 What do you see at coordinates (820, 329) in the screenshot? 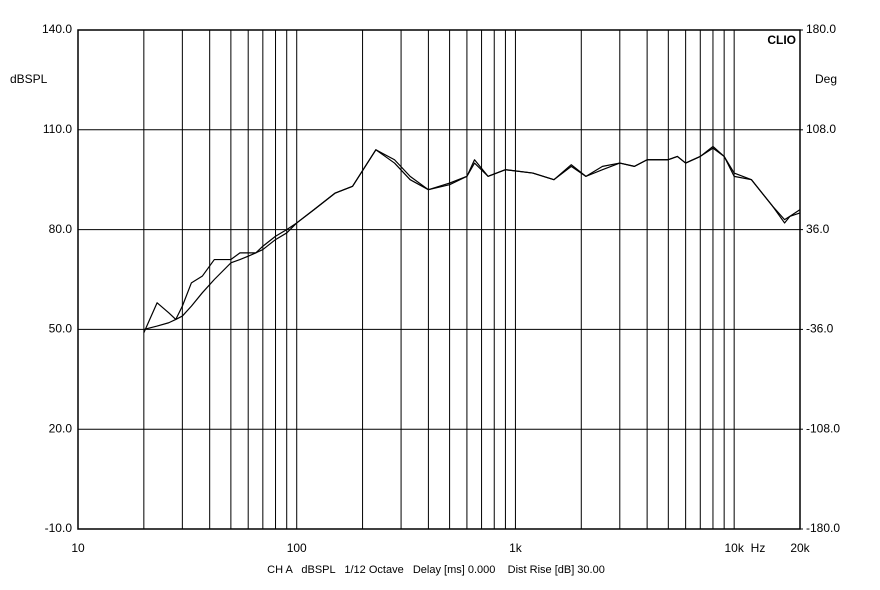
I see `y2-tick-label: -36.0` at bounding box center [820, 329].